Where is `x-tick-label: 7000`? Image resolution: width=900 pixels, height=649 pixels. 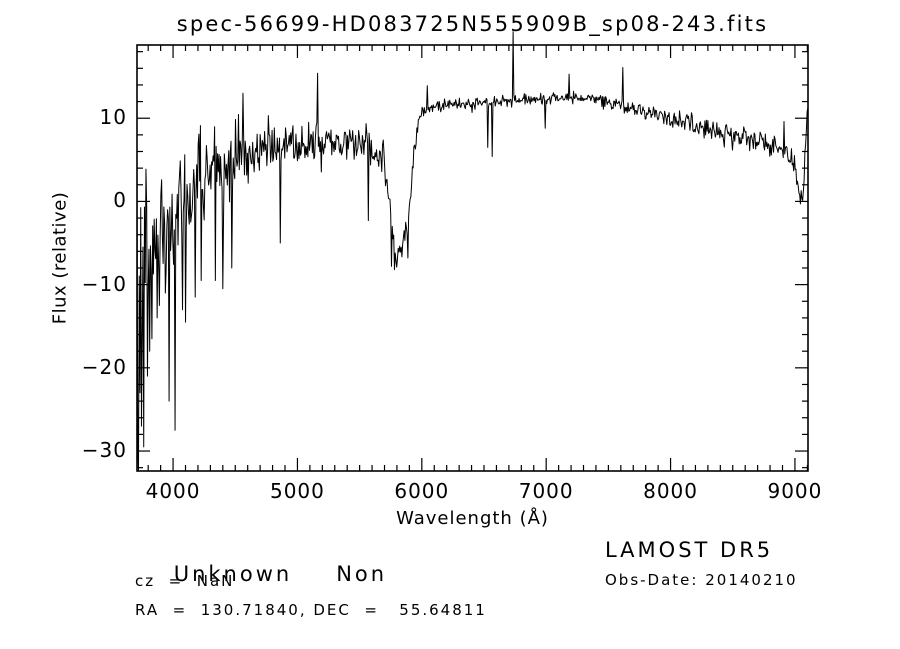 x-tick-label: 7000 is located at coordinates (546, 491).